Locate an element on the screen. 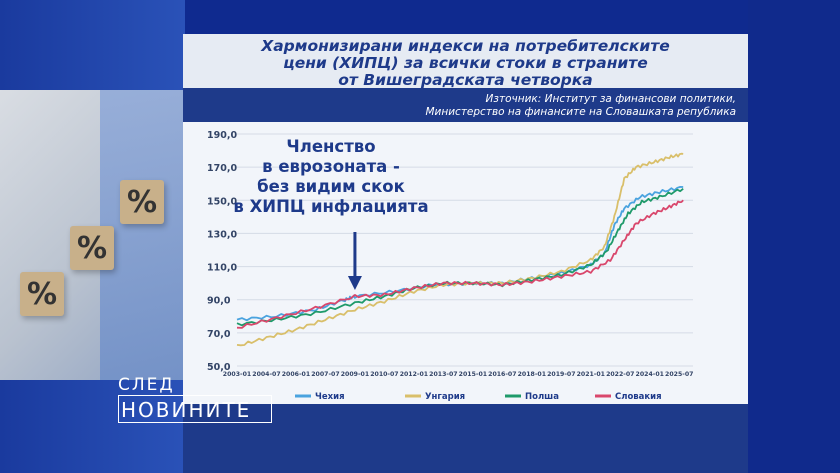 The image size is (840, 473). y-tick-label: 150,0 is located at coordinates (222, 201).